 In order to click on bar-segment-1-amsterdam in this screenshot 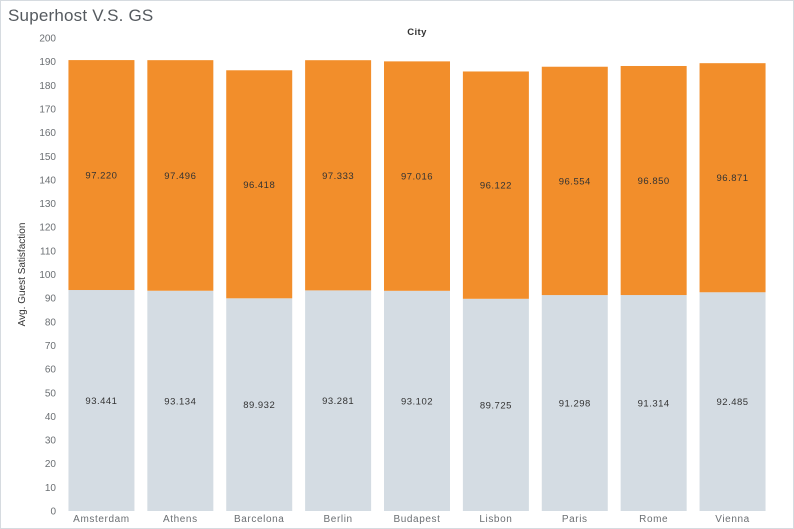, I will do `click(101, 175)`.